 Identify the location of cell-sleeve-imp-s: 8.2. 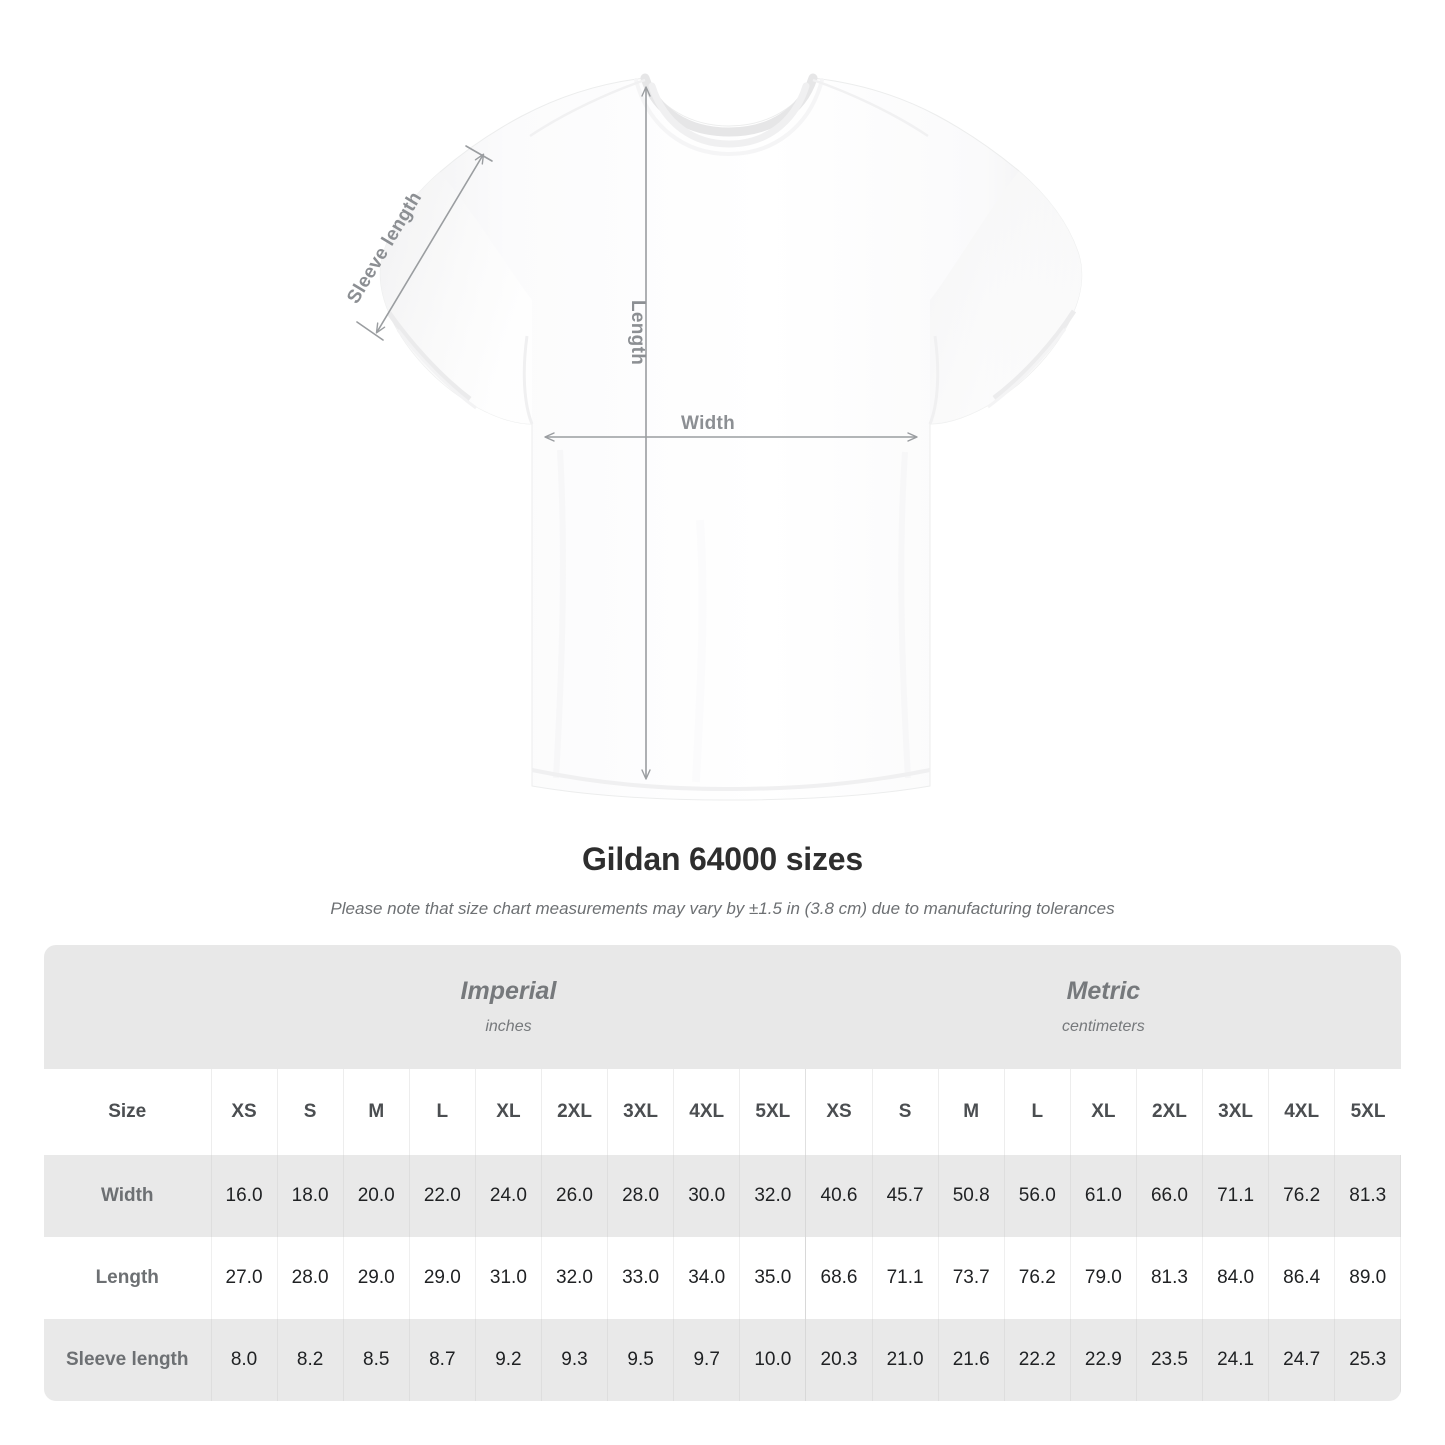
(310, 1360).